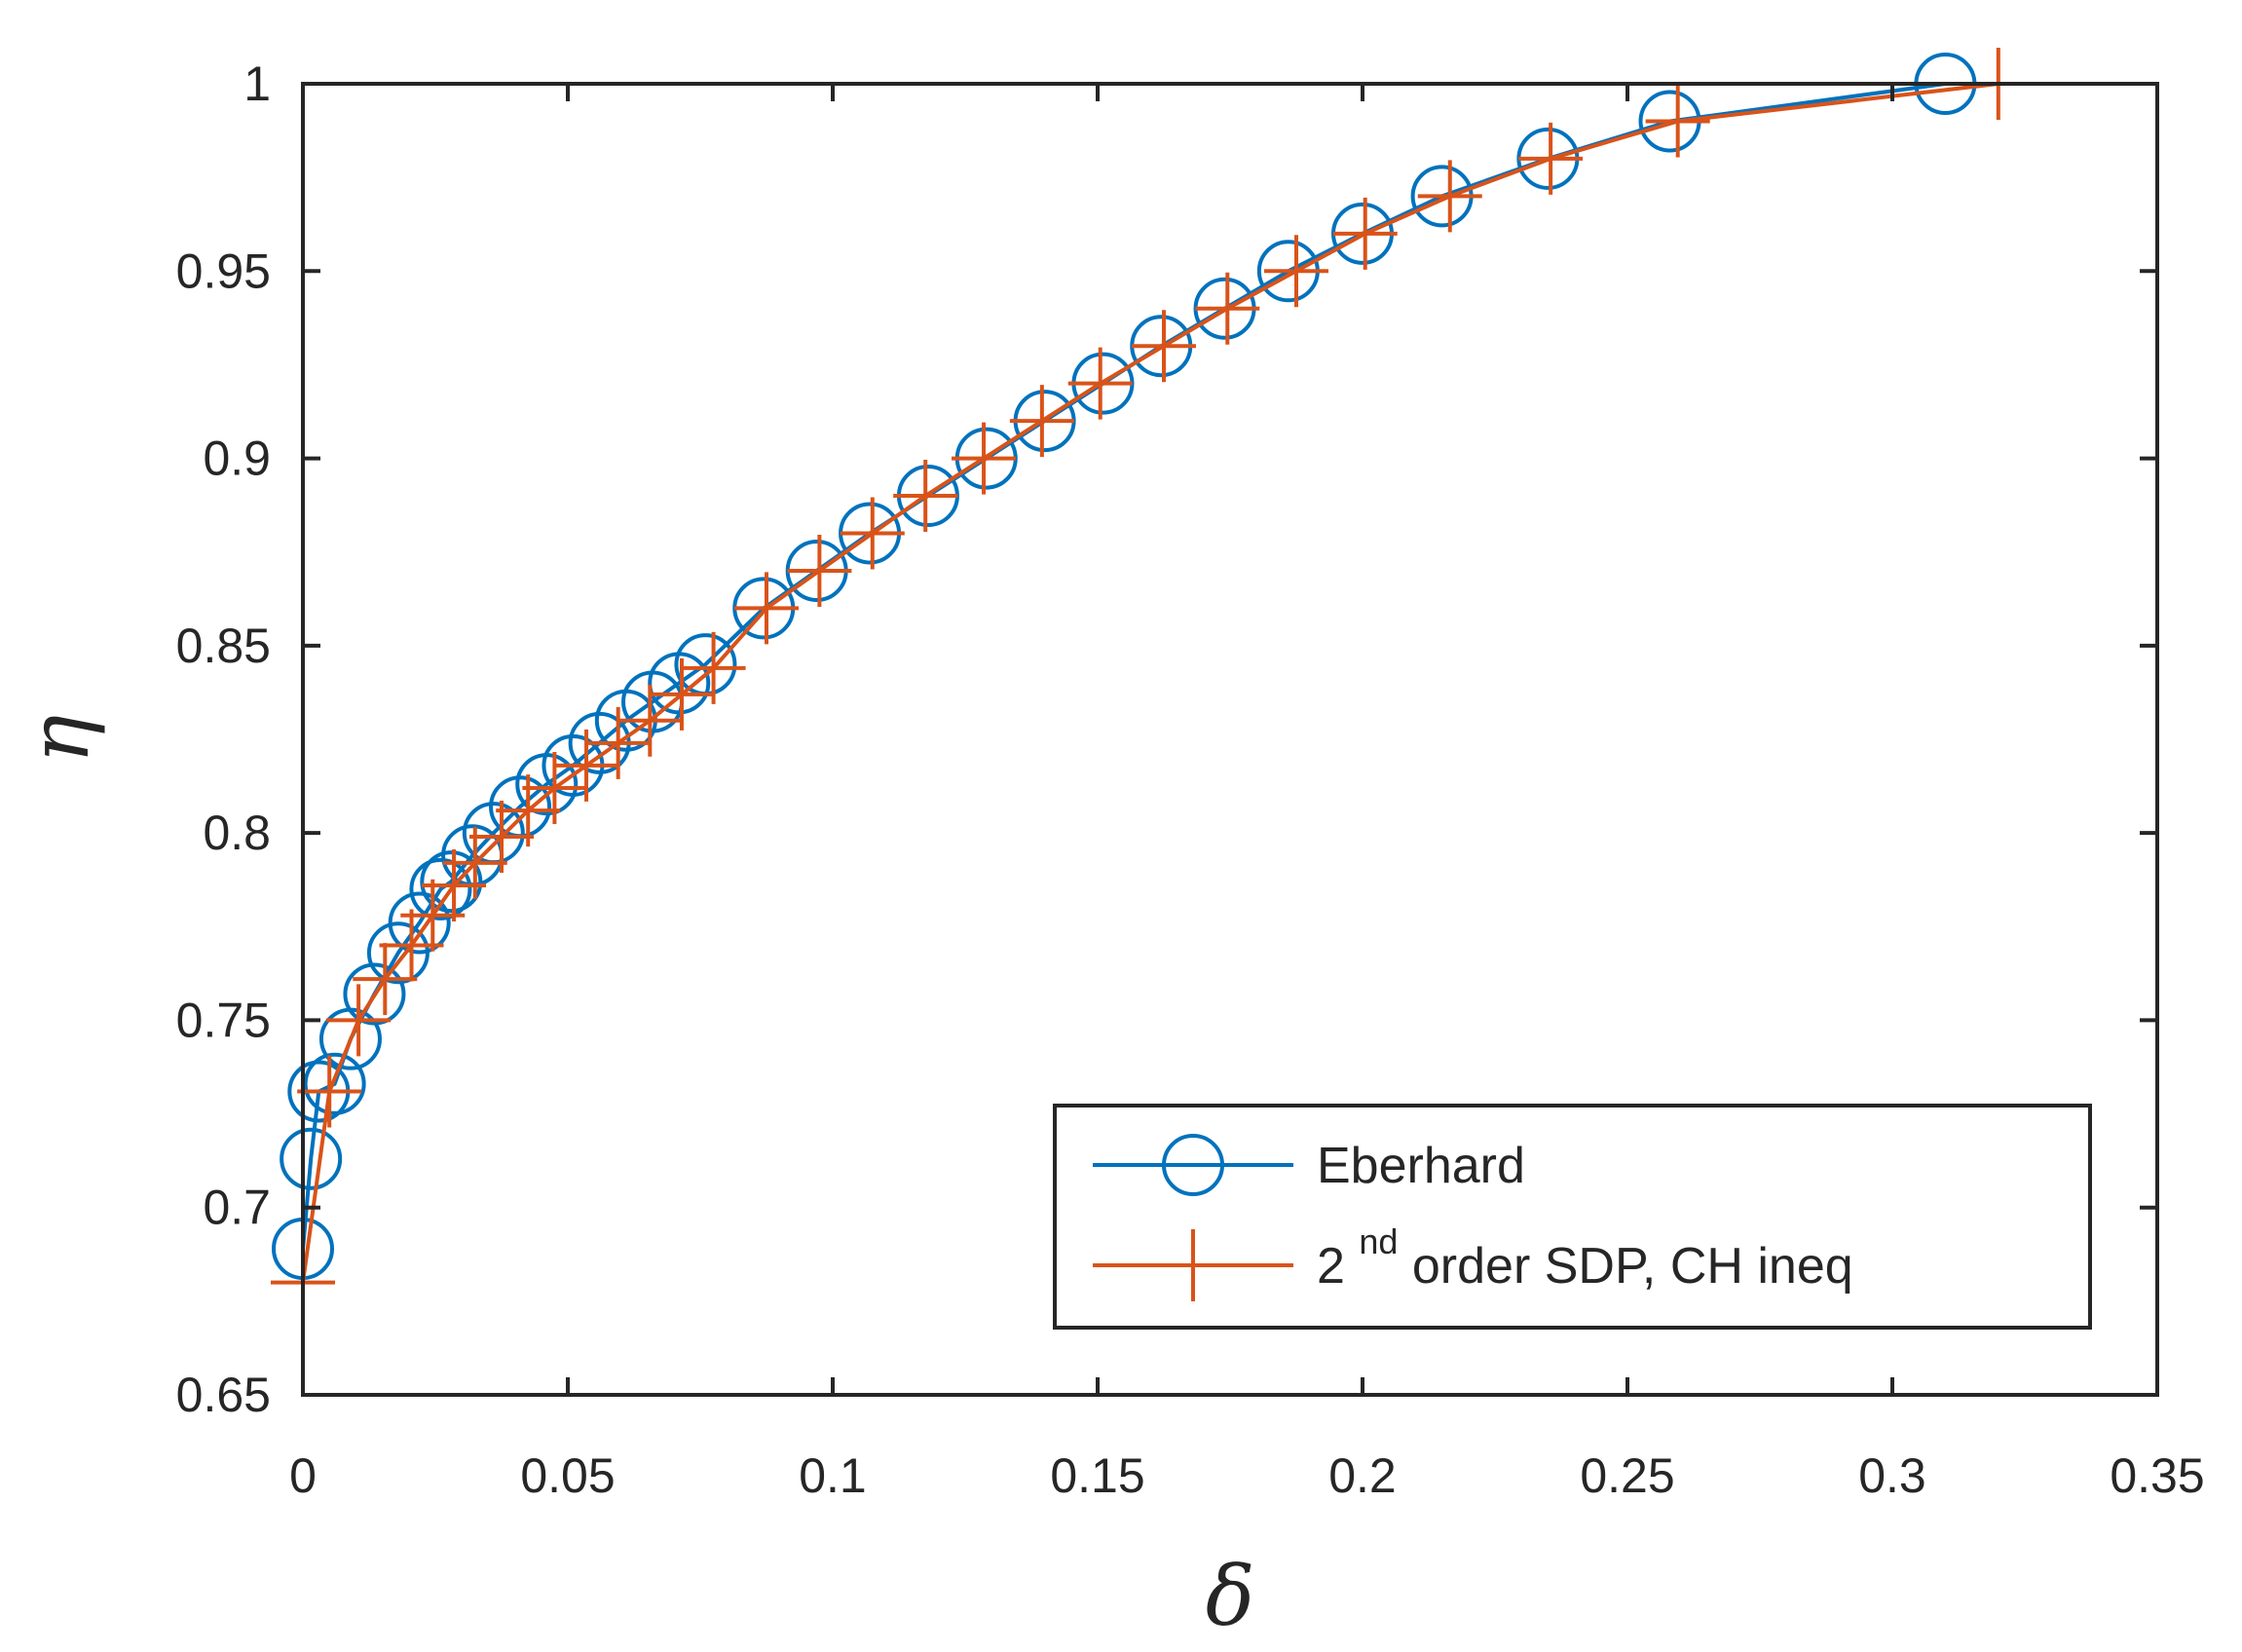 Image resolution: width=2242 pixels, height=1652 pixels. What do you see at coordinates (223, 646) in the screenshot?
I see `y-tick-label: 0.85` at bounding box center [223, 646].